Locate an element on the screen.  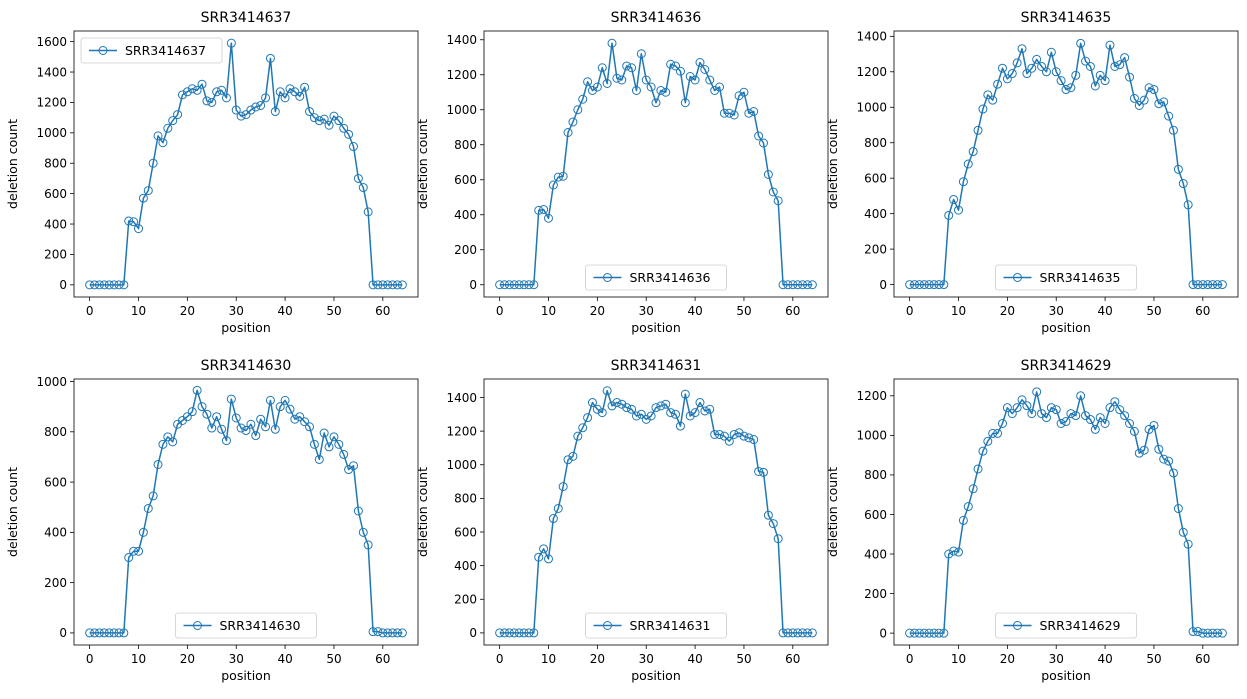
legend: SRR3414631 is located at coordinates (656, 625).